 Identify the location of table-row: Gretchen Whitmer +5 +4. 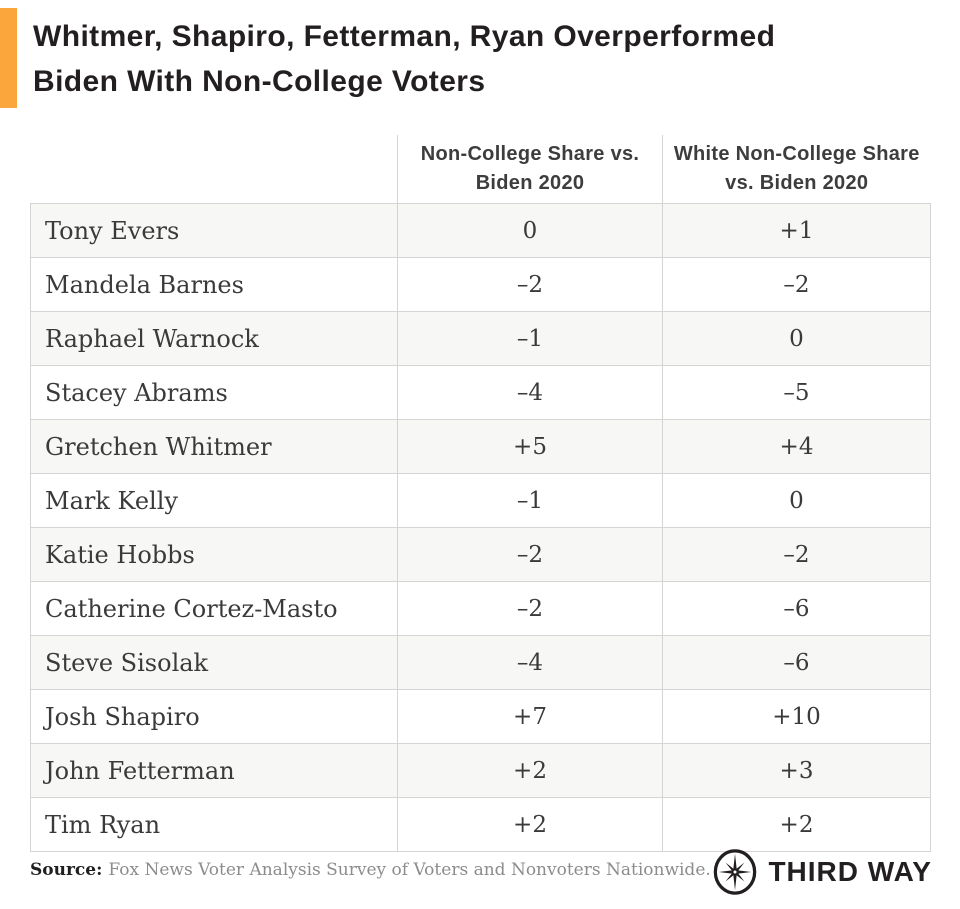
(480, 446).